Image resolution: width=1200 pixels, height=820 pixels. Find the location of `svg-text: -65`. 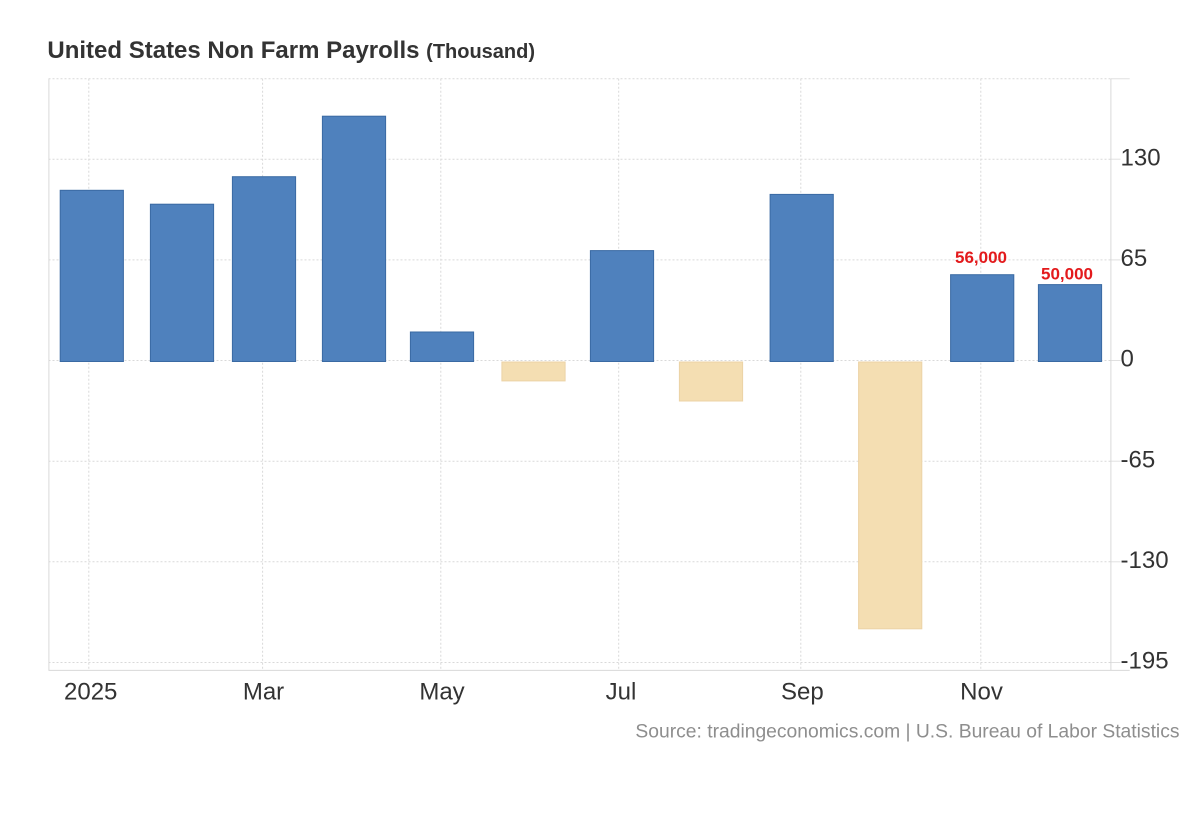

svg-text: -65 is located at coordinates (1138, 459).